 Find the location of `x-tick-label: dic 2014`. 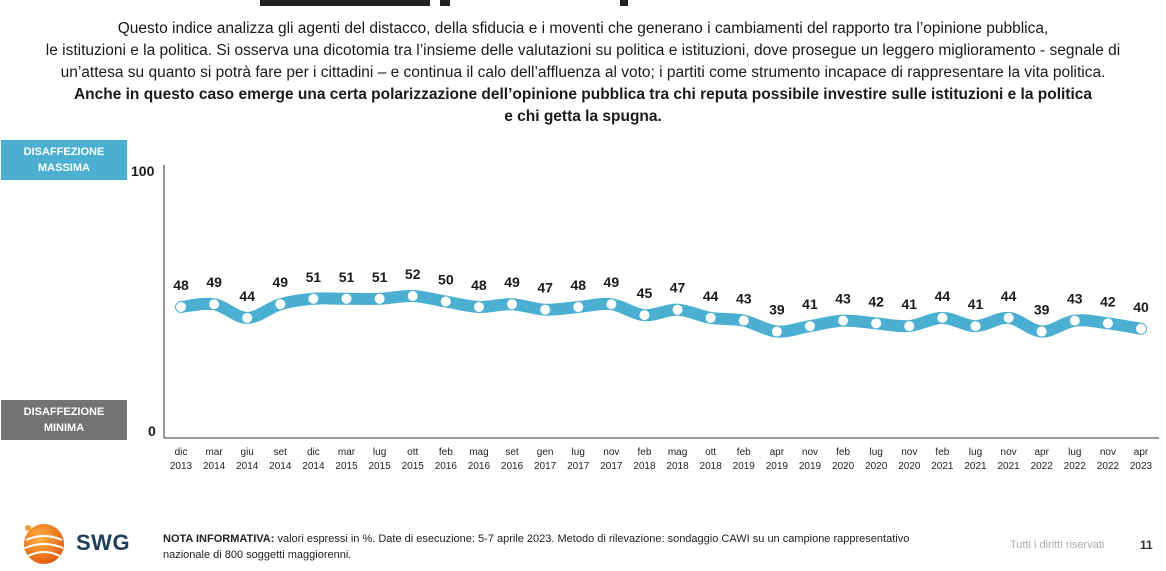

x-tick-label: dic 2014 is located at coordinates (313, 460).